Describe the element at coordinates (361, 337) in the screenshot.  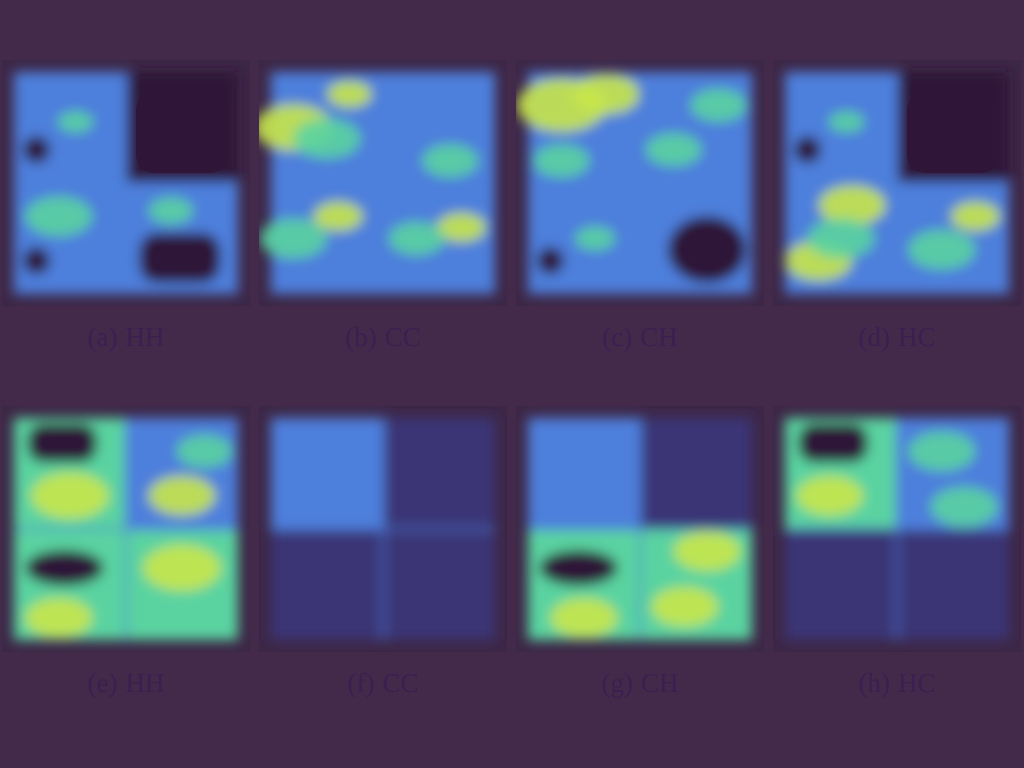
I see `panel-label: (b)` at that location.